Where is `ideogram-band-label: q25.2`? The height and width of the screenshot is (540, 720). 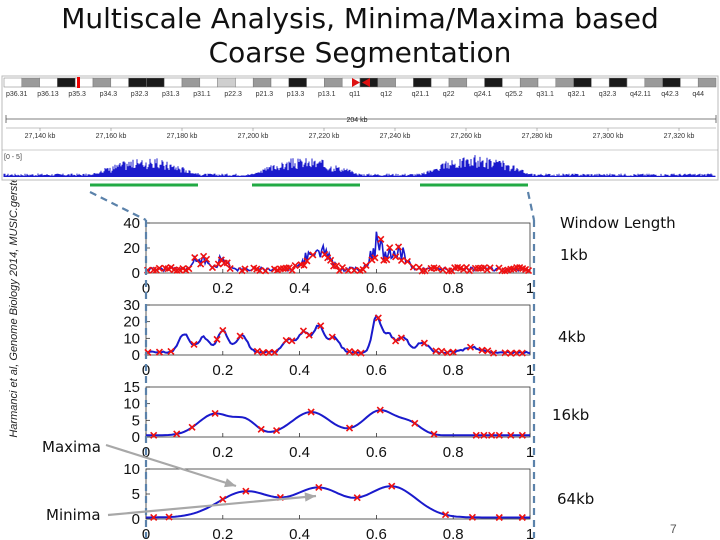 ideogram-band-label: q25.2 is located at coordinates (514, 94).